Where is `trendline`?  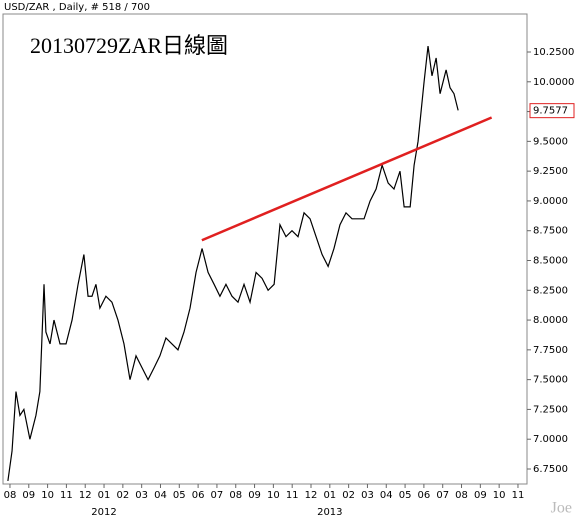
trendline is located at coordinates (347, 179).